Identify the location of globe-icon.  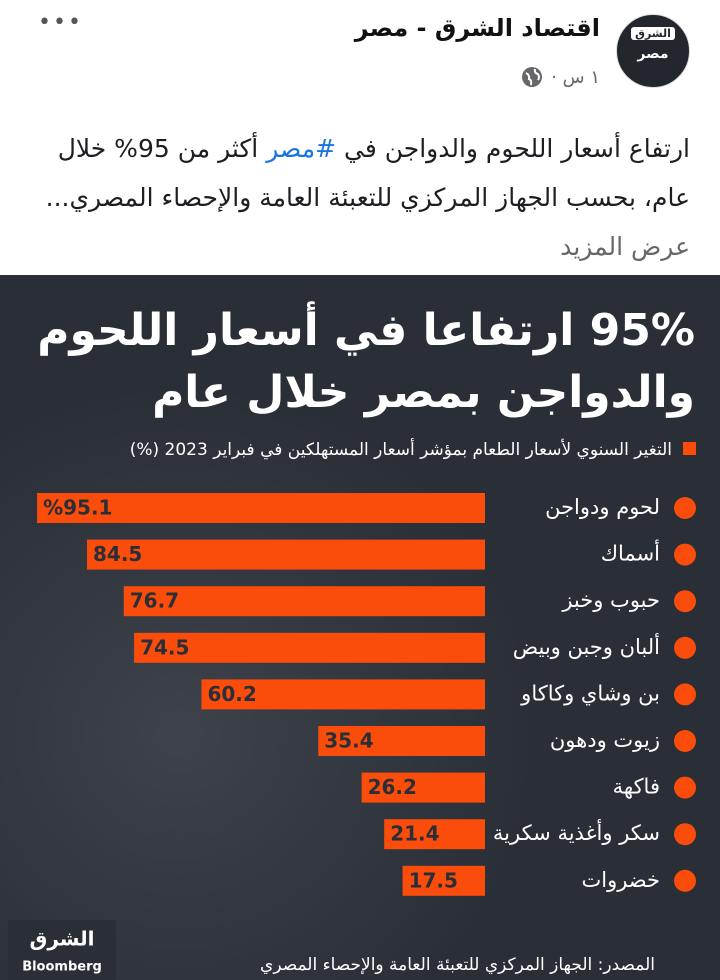
(532, 77).